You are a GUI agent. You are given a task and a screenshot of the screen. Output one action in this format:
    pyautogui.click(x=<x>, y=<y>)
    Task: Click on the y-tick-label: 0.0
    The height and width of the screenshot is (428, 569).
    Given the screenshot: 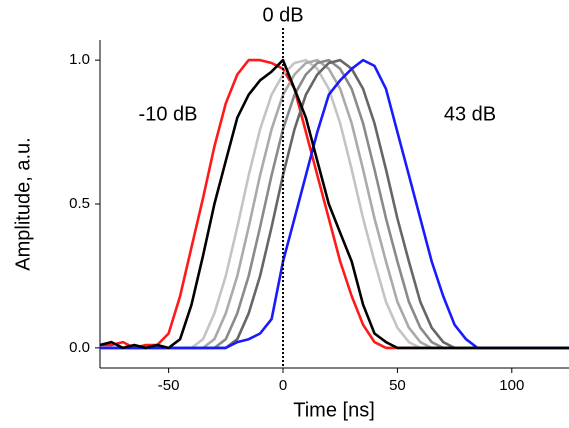 What is the action you would take?
    pyautogui.click(x=79, y=347)
    